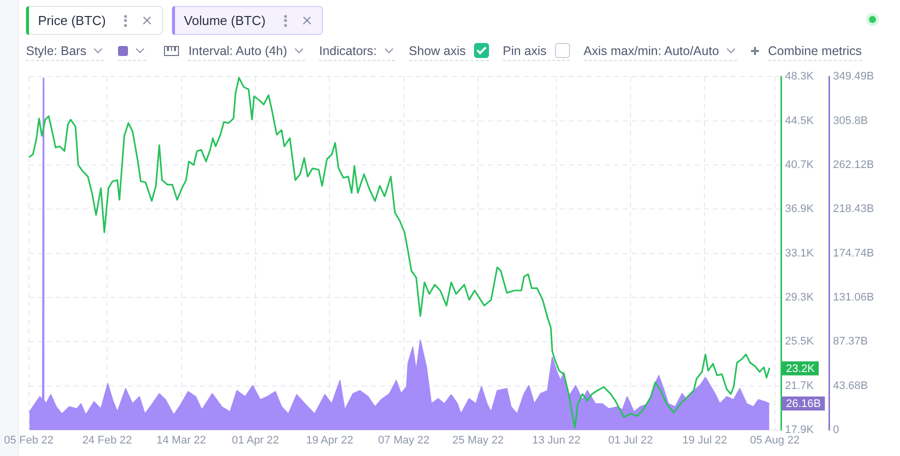 The height and width of the screenshot is (456, 900). What do you see at coordinates (799, 120) in the screenshot?
I see `y-tick-label: 44.5K` at bounding box center [799, 120].